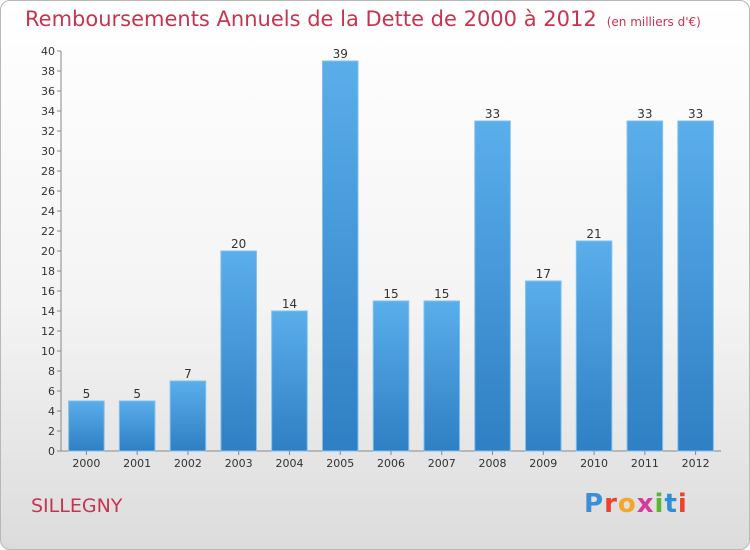 The image size is (750, 550). I want to click on bar-2007, so click(442, 376).